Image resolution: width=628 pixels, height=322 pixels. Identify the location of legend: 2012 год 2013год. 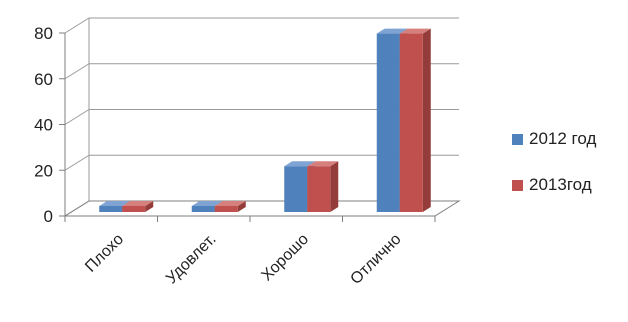
(554, 174).